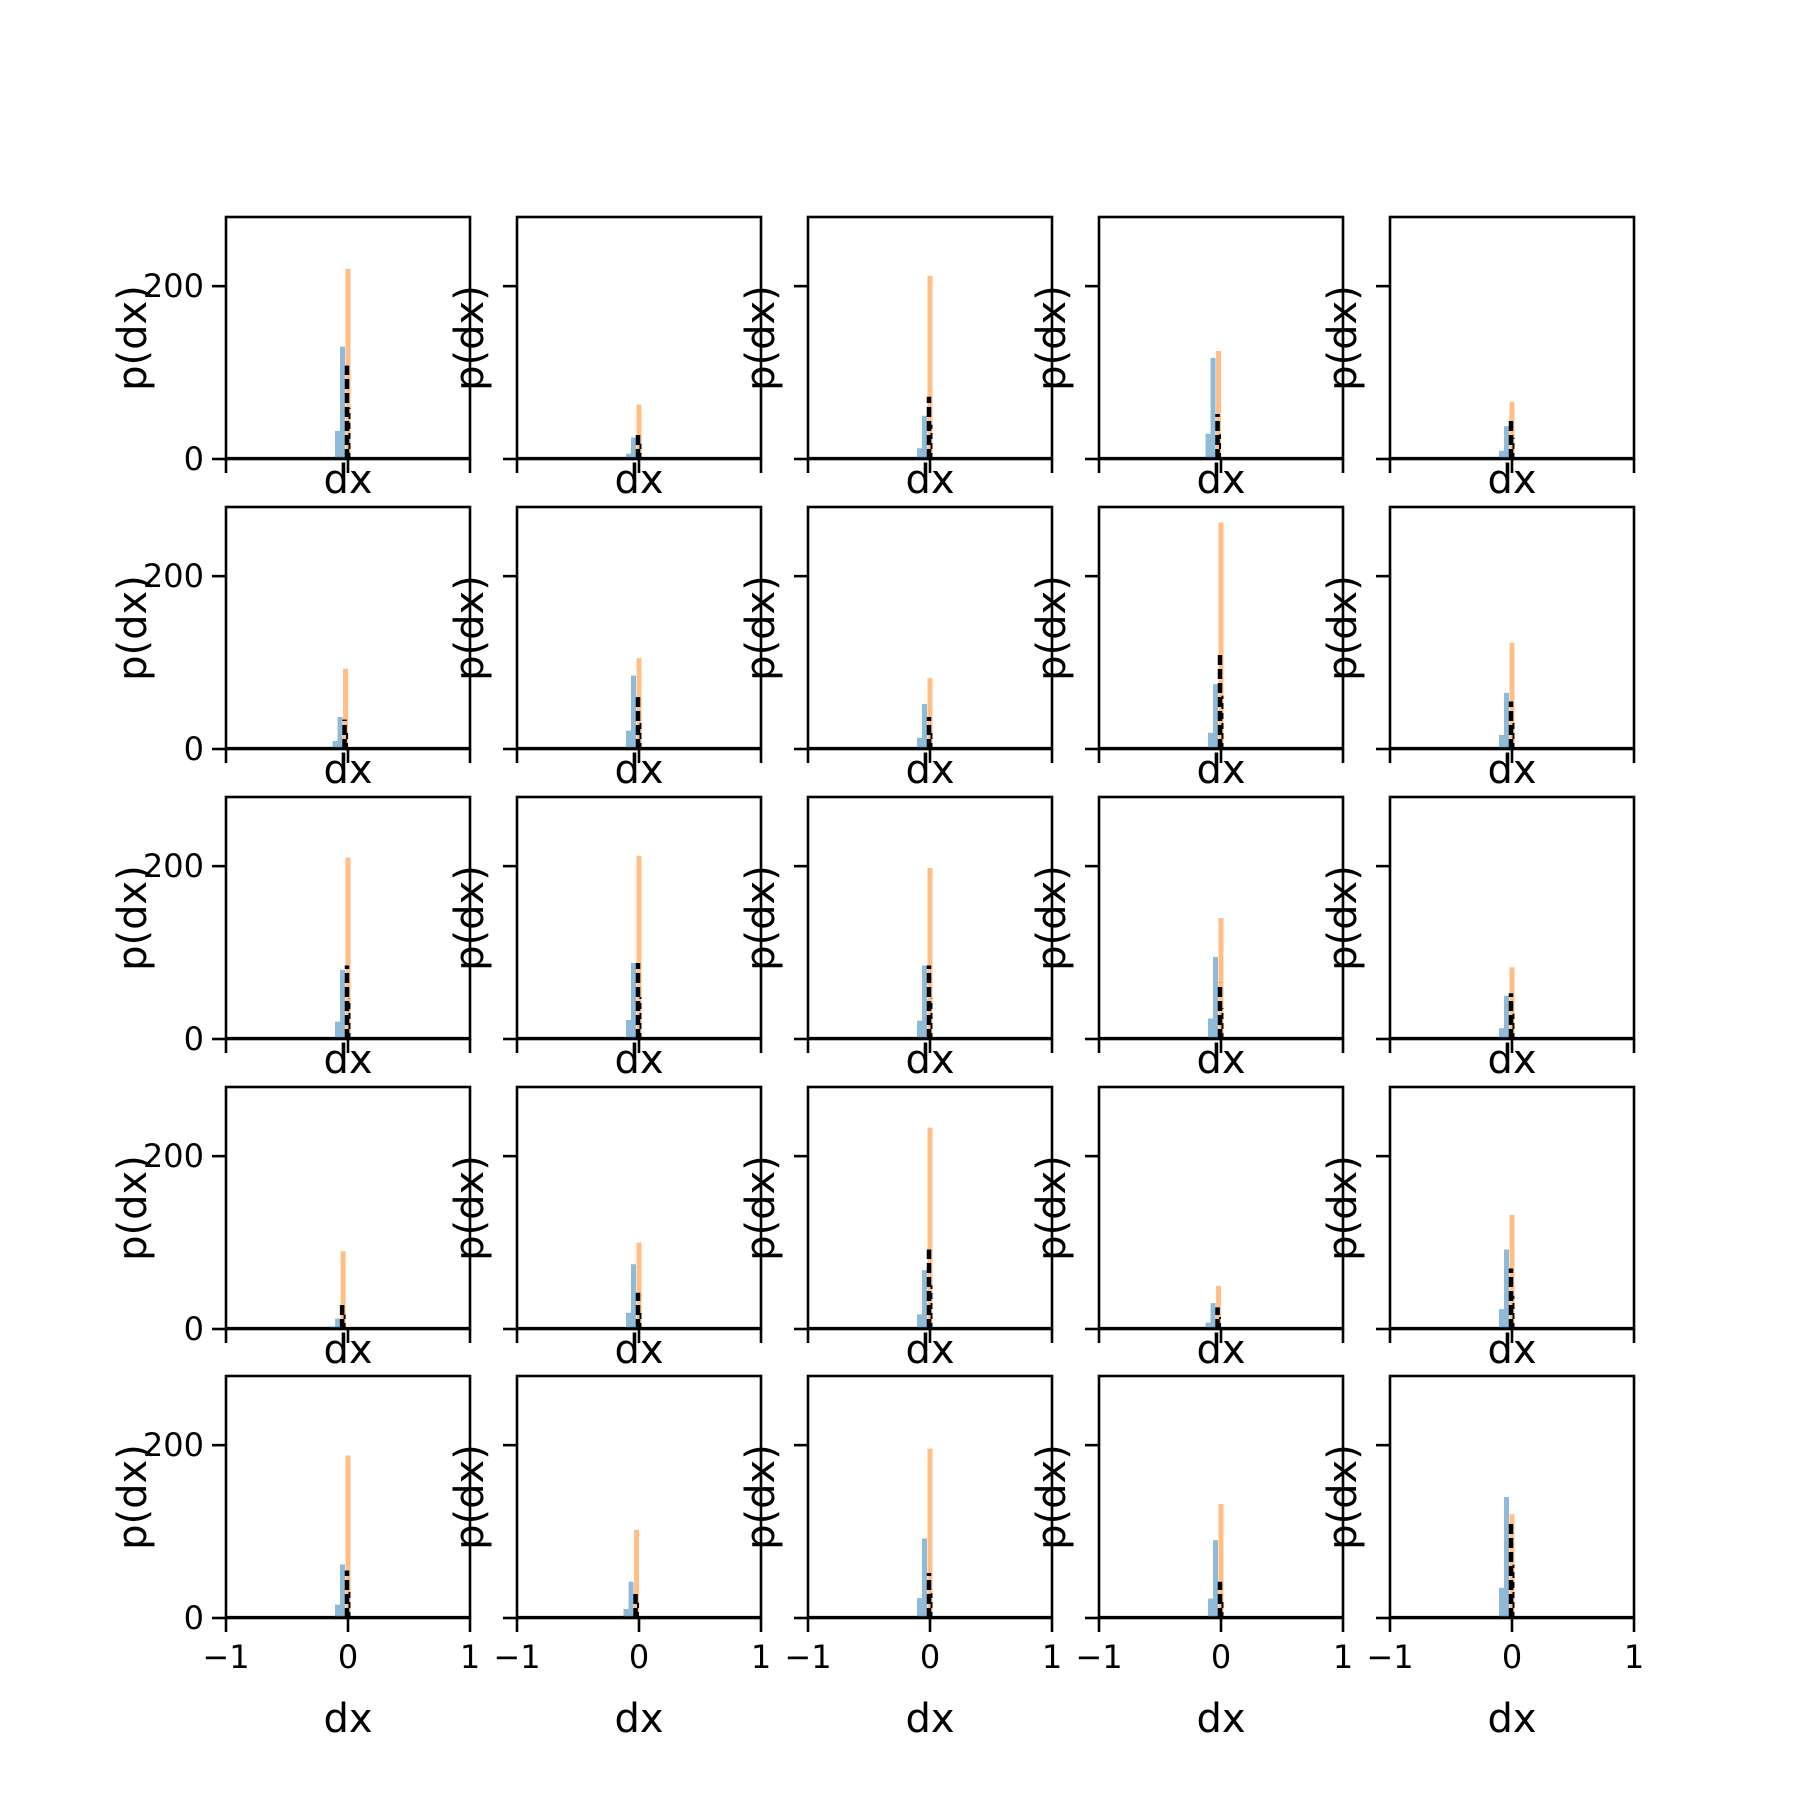  I want to click on panel-r1-c3: dx p(dx), so click(1187, 649).